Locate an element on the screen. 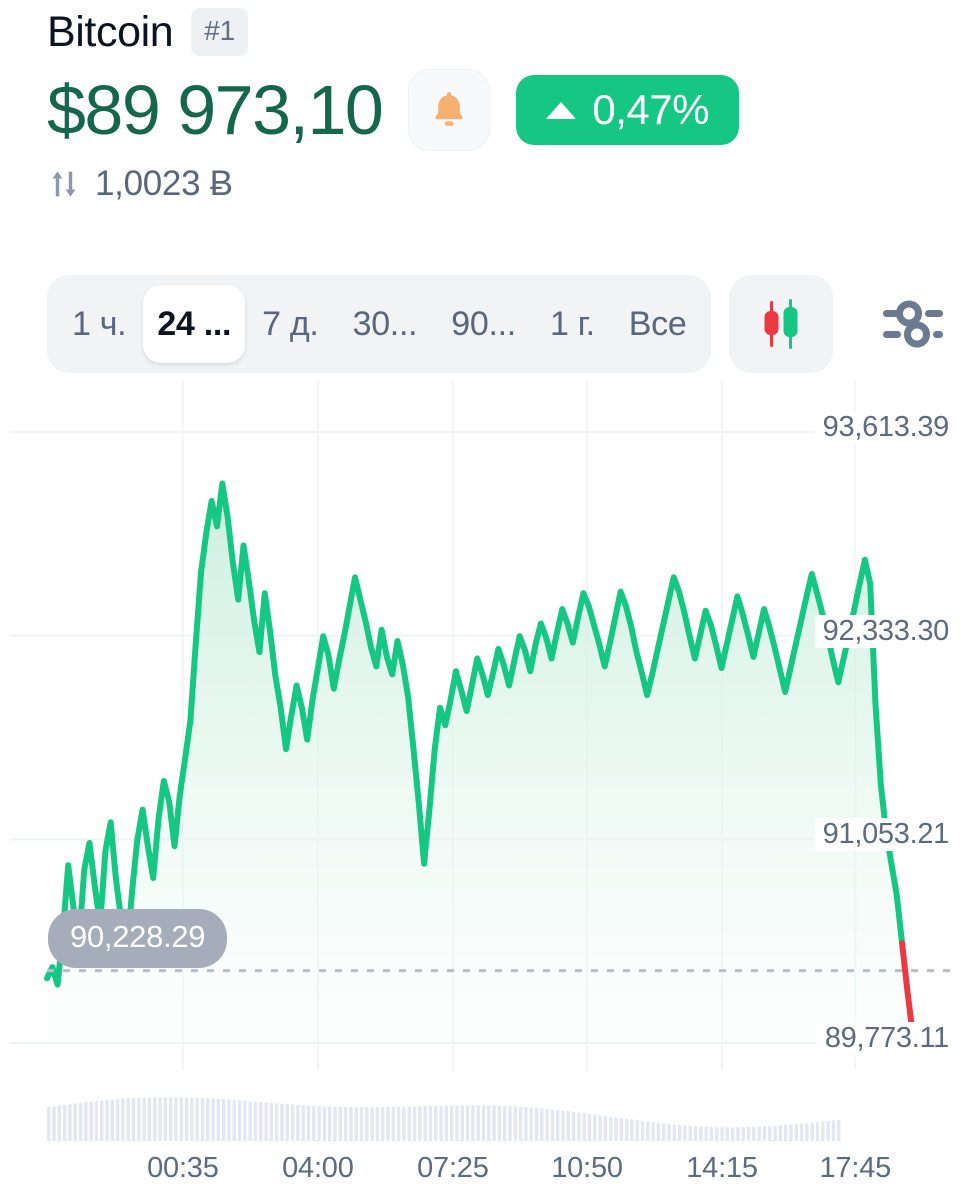 The image size is (961, 1200). page-title: Bitcoin is located at coordinates (110, 31).